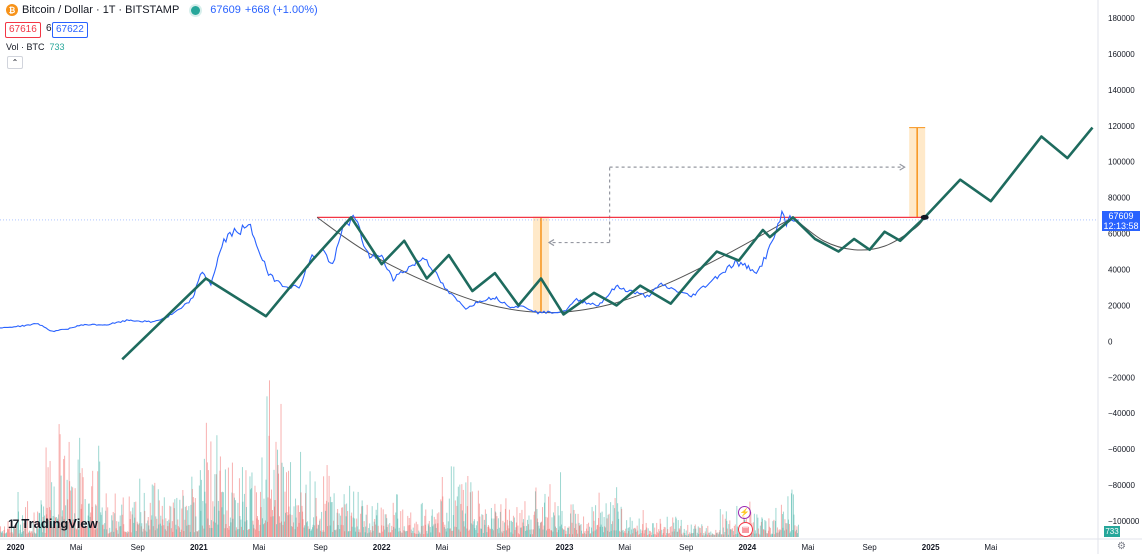 The image size is (1142, 554). I want to click on bid-price-button: 67616, so click(23, 30).